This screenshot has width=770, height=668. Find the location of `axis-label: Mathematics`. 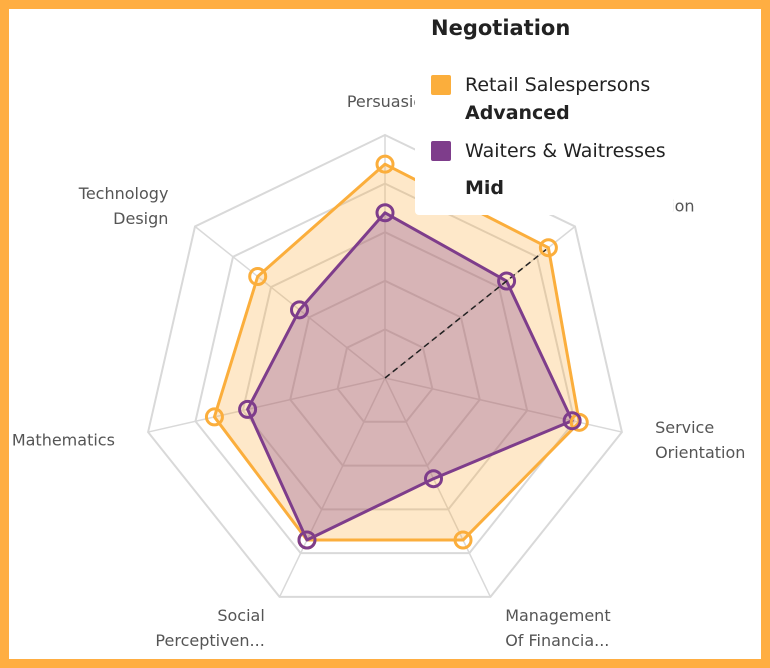

axis-label: Mathematics is located at coordinates (63, 440).